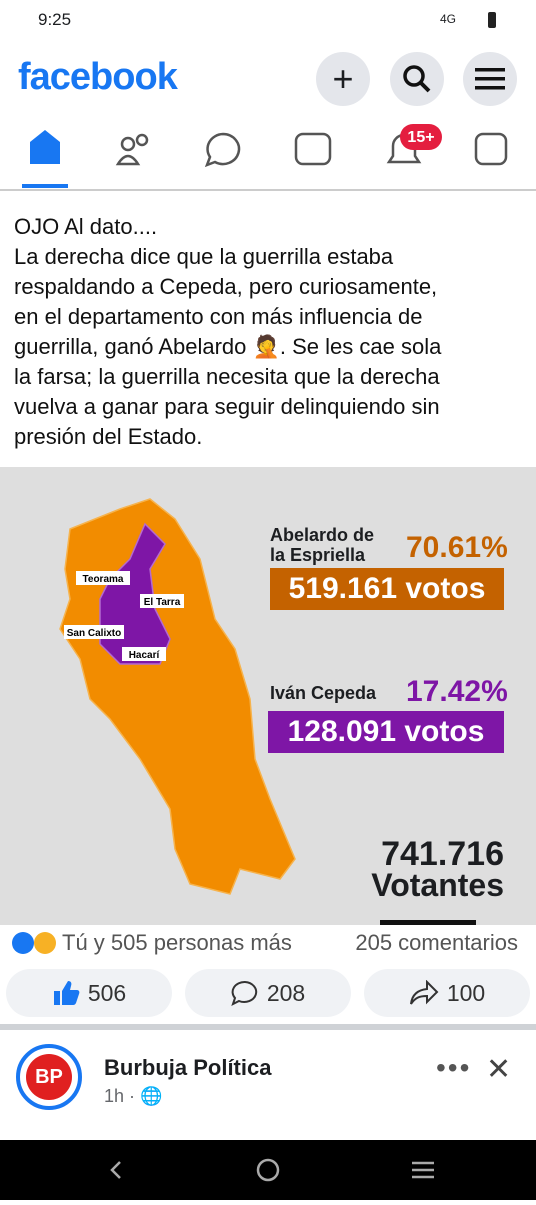 The height and width of the screenshot is (1205, 536). I want to click on like-reaction, so click(23, 943).